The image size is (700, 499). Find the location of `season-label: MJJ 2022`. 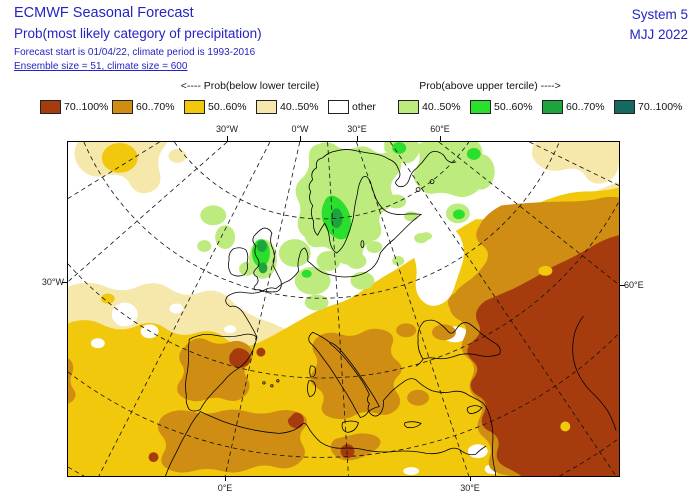

season-label: MJJ 2022 is located at coordinates (658, 34).